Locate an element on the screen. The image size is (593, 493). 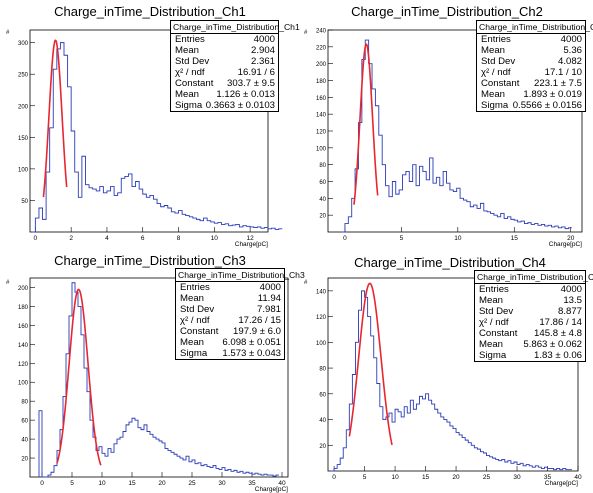
y-tick-label: 60 is located at coordinates (322, 183).